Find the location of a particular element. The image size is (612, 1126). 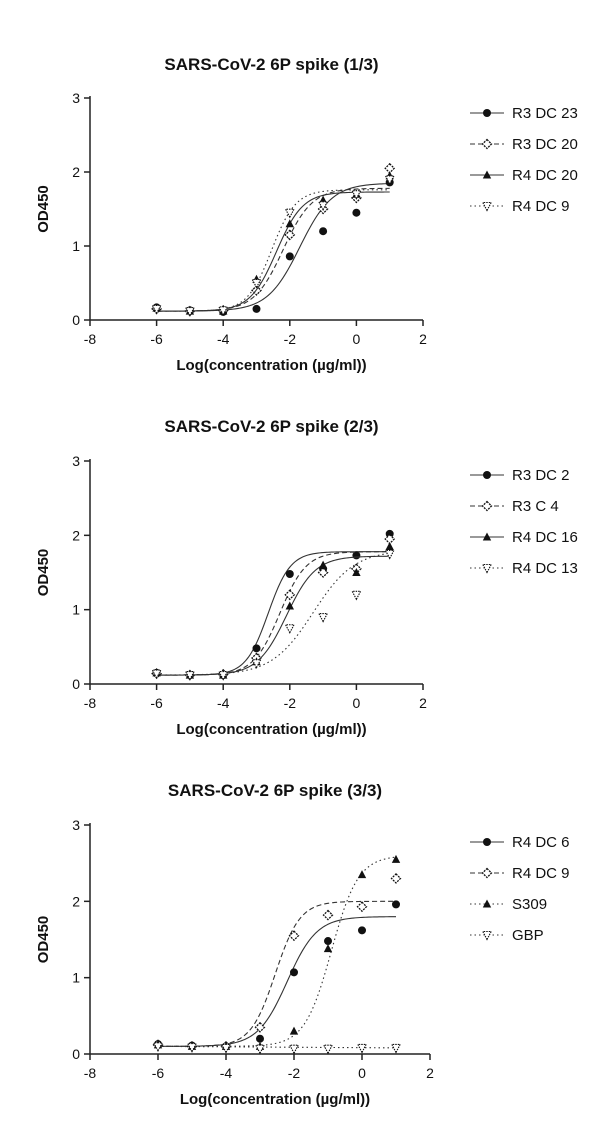

legend-label: R4 DC 20 is located at coordinates (545, 175).